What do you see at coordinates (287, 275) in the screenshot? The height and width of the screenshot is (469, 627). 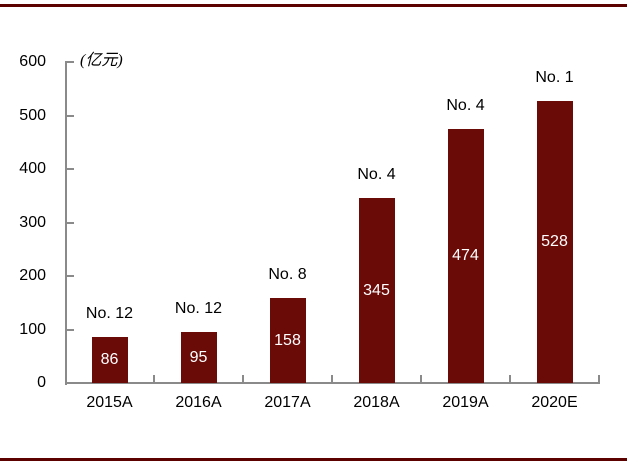 I see `rank-label-2017A: No. 8` at bounding box center [287, 275].